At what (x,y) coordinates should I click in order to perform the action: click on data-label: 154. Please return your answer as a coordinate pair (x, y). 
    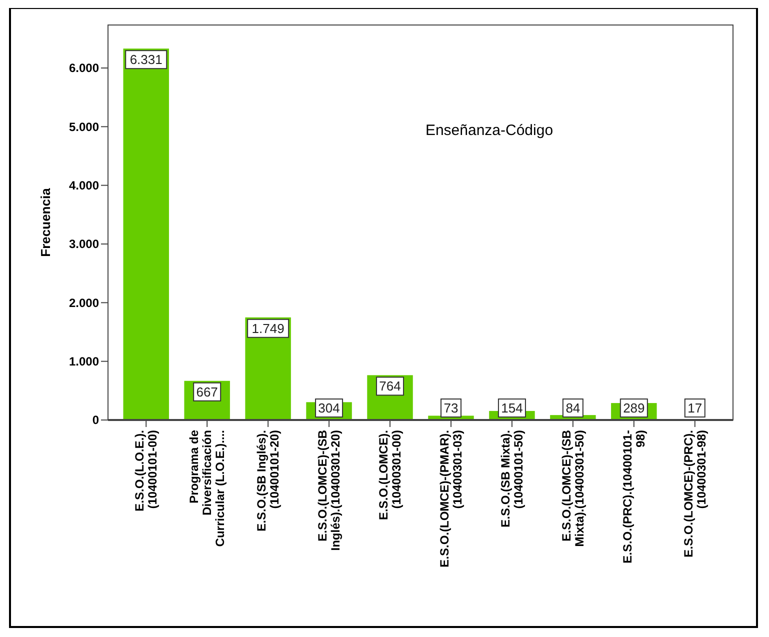
    Looking at the image, I should click on (512, 408).